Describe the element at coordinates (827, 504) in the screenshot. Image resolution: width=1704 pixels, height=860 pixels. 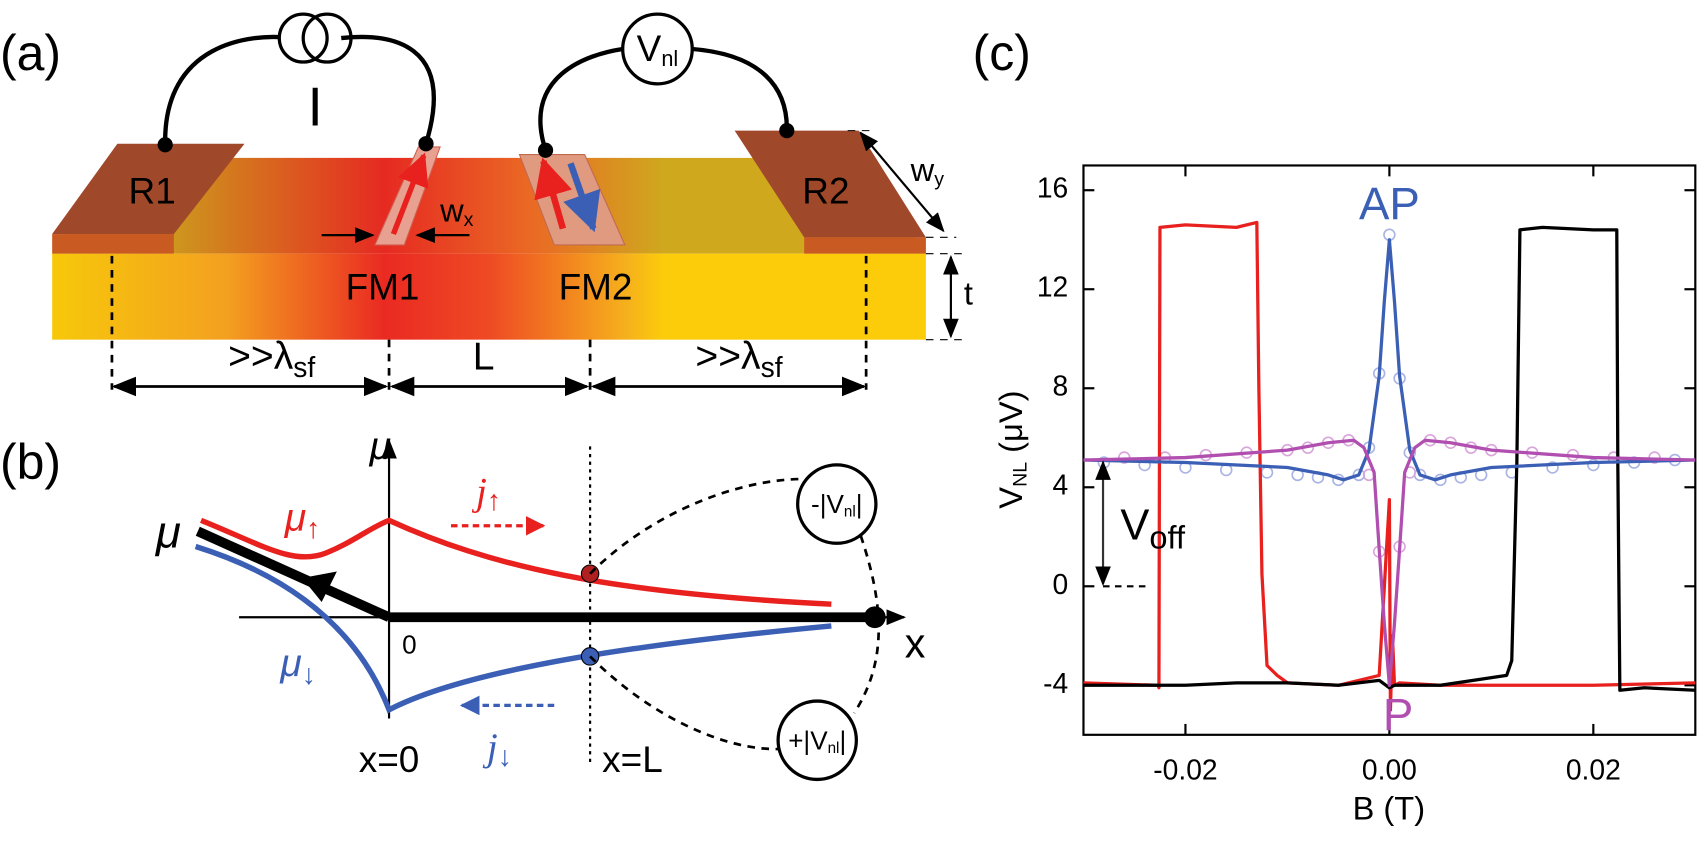
I see `vm-main: -|V` at that location.